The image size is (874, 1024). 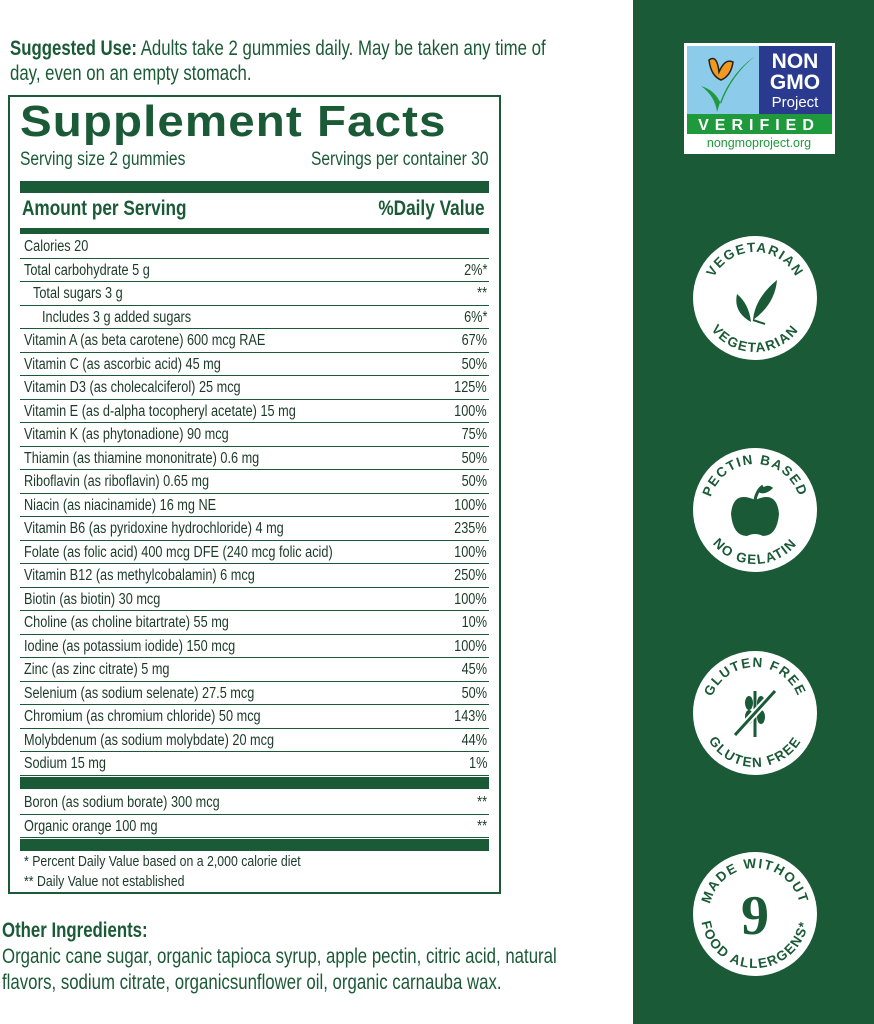 I want to click on allergens-icon: 9, so click(x=755, y=916).